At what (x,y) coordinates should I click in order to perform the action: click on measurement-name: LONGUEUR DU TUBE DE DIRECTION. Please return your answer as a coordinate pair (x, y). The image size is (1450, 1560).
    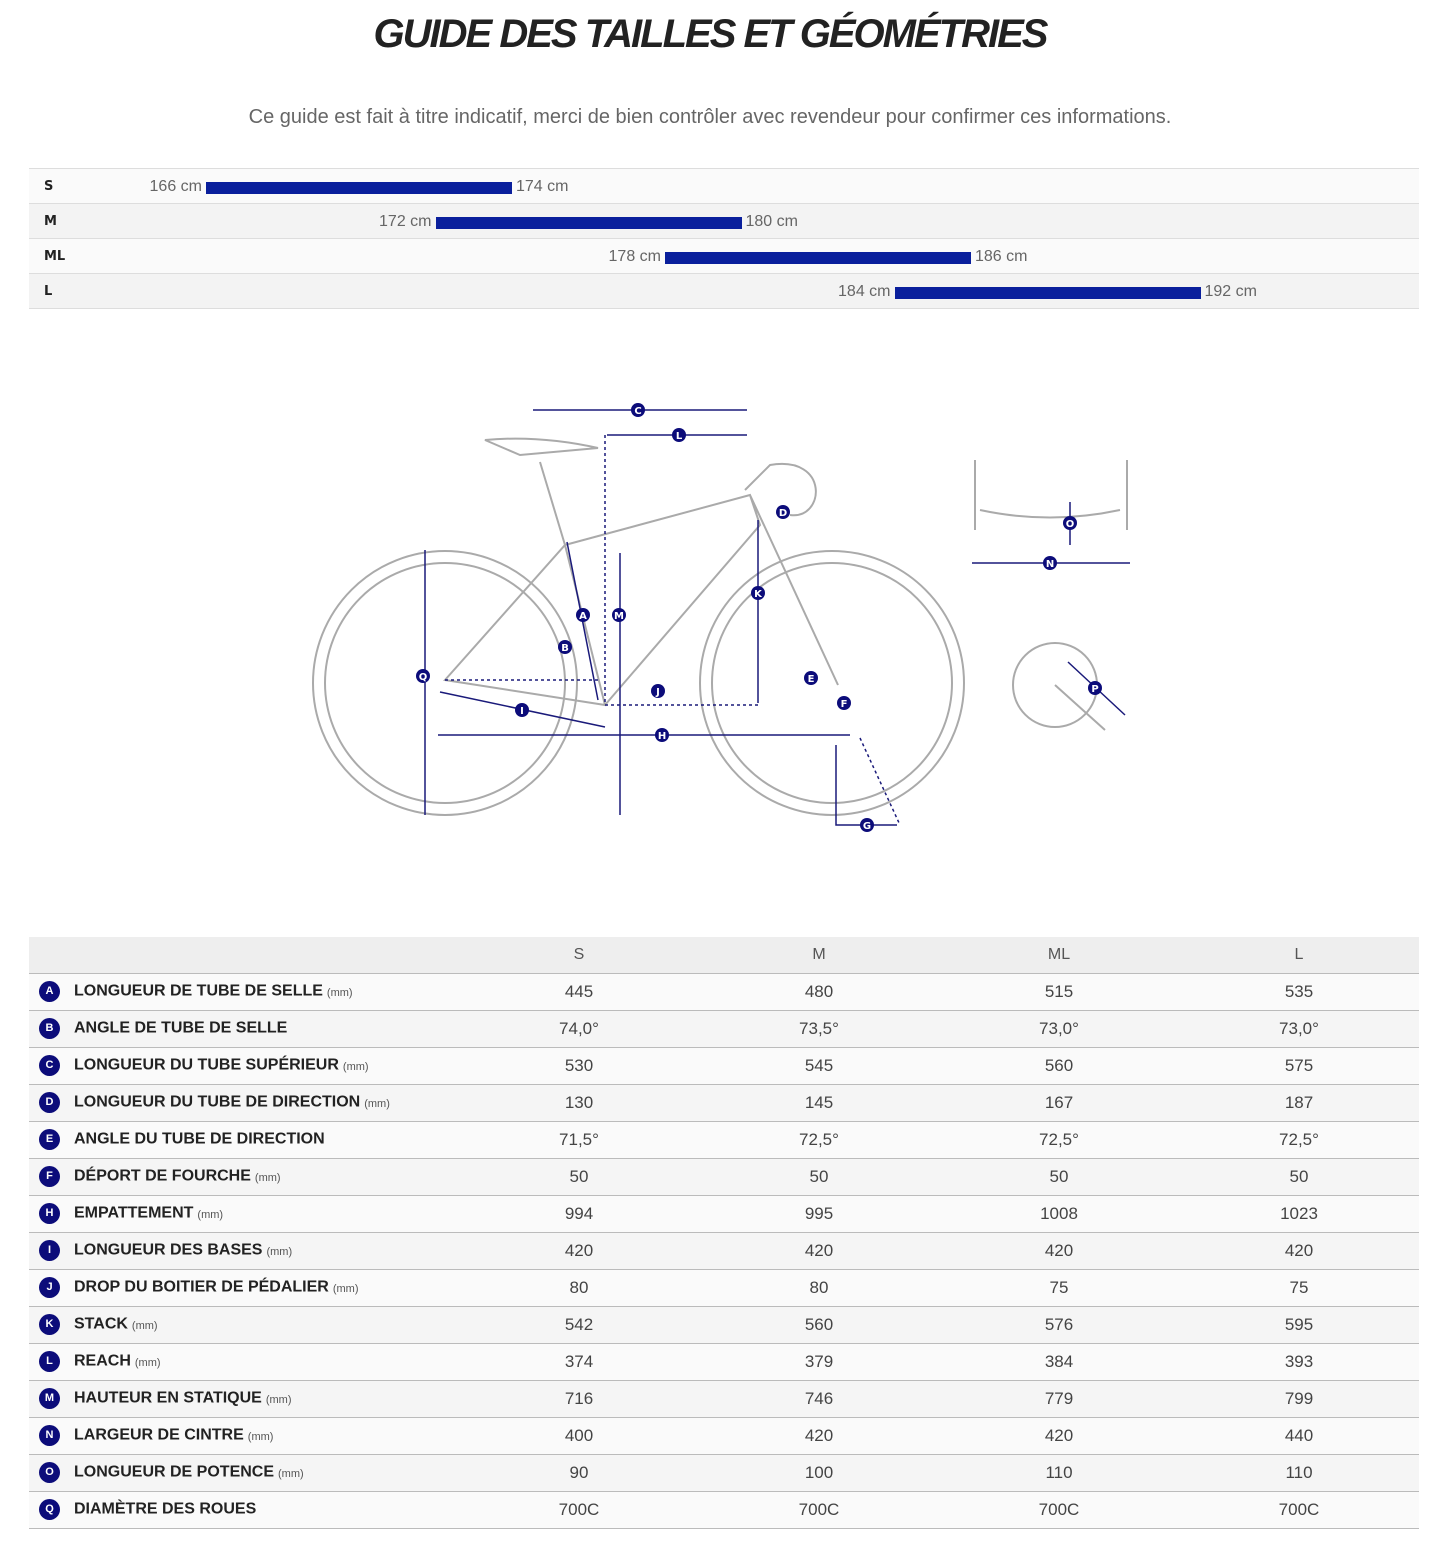
    Looking at the image, I should click on (217, 1102).